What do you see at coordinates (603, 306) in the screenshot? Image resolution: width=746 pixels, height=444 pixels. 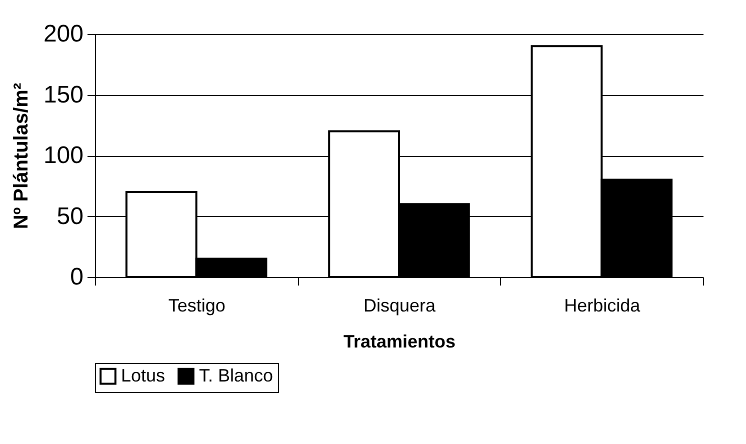 I see `x-tick-label: Herbicida` at bounding box center [603, 306].